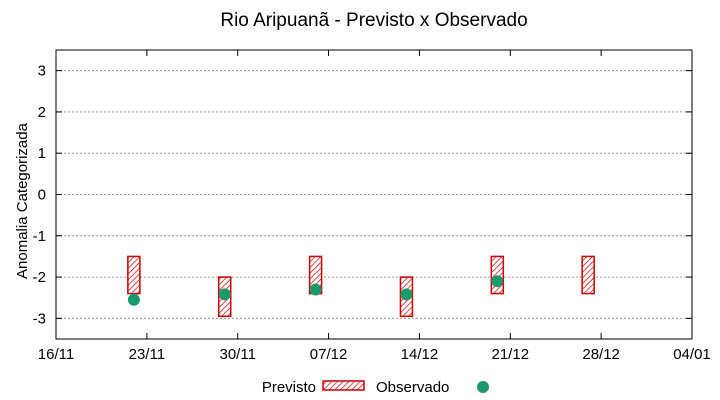 This screenshot has height=400, width=720. Describe the element at coordinates (39, 318) in the screenshot. I see `y-tick-label: -3` at that location.